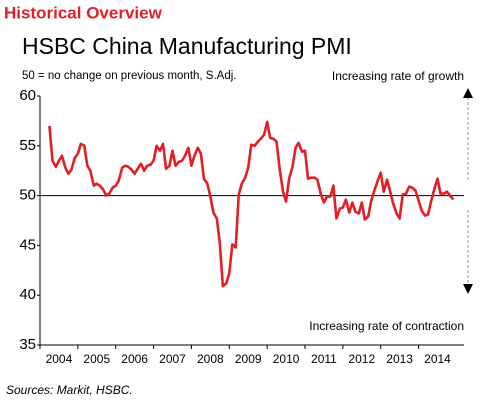 This screenshot has height=412, width=500. What do you see at coordinates (398, 76) in the screenshot?
I see `annotation: Increasing rate of growth` at bounding box center [398, 76].